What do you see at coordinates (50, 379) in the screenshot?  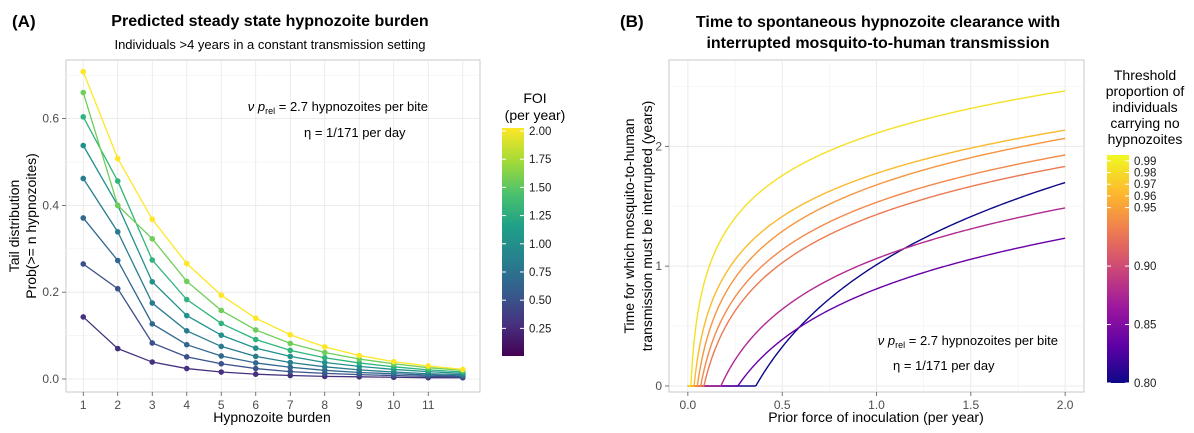 I see `y-tick-label: 0.0` at bounding box center [50, 379].